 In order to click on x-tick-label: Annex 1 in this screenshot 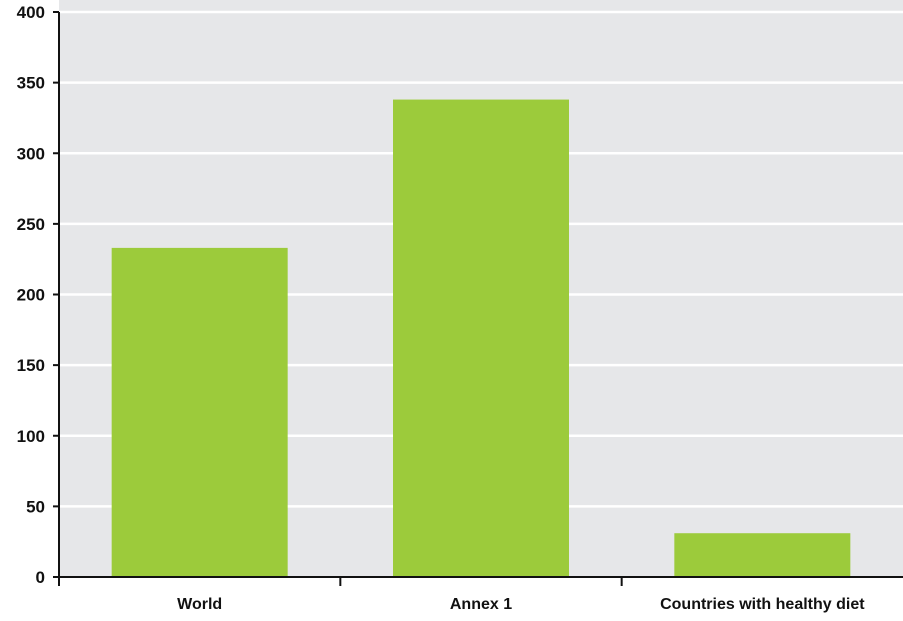, I will do `click(481, 604)`.